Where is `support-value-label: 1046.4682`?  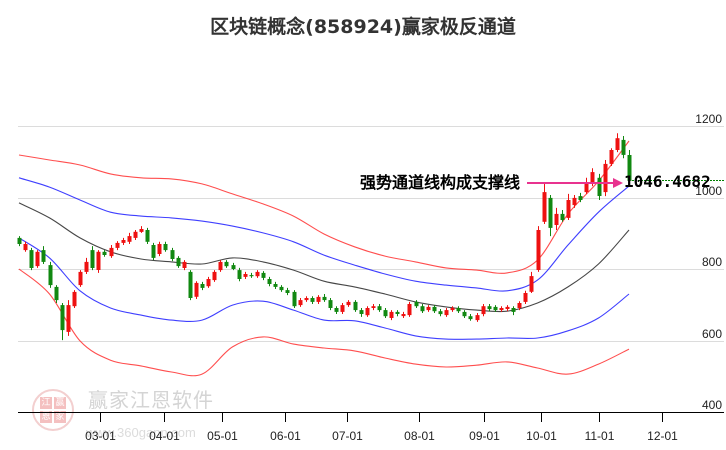
support-value-label: 1046.4682 is located at coordinates (667, 181).